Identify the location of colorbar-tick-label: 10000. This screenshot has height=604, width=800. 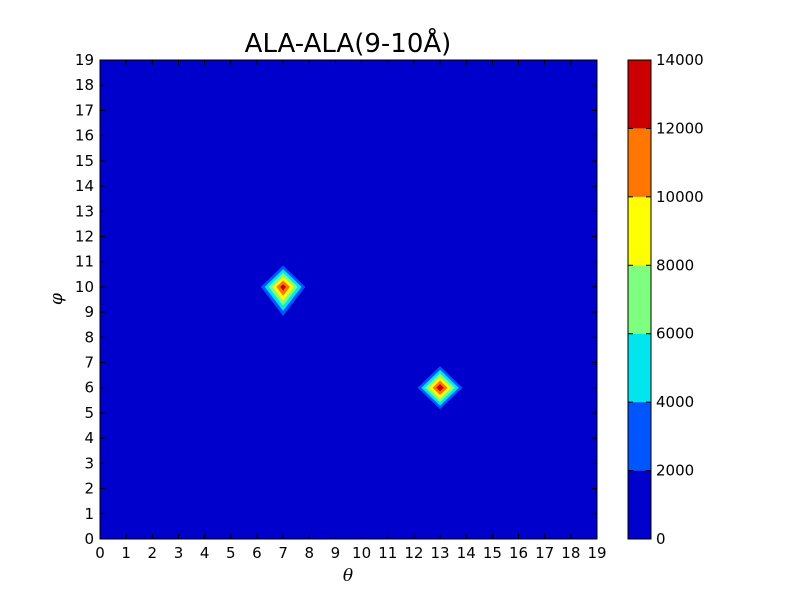
(680, 197).